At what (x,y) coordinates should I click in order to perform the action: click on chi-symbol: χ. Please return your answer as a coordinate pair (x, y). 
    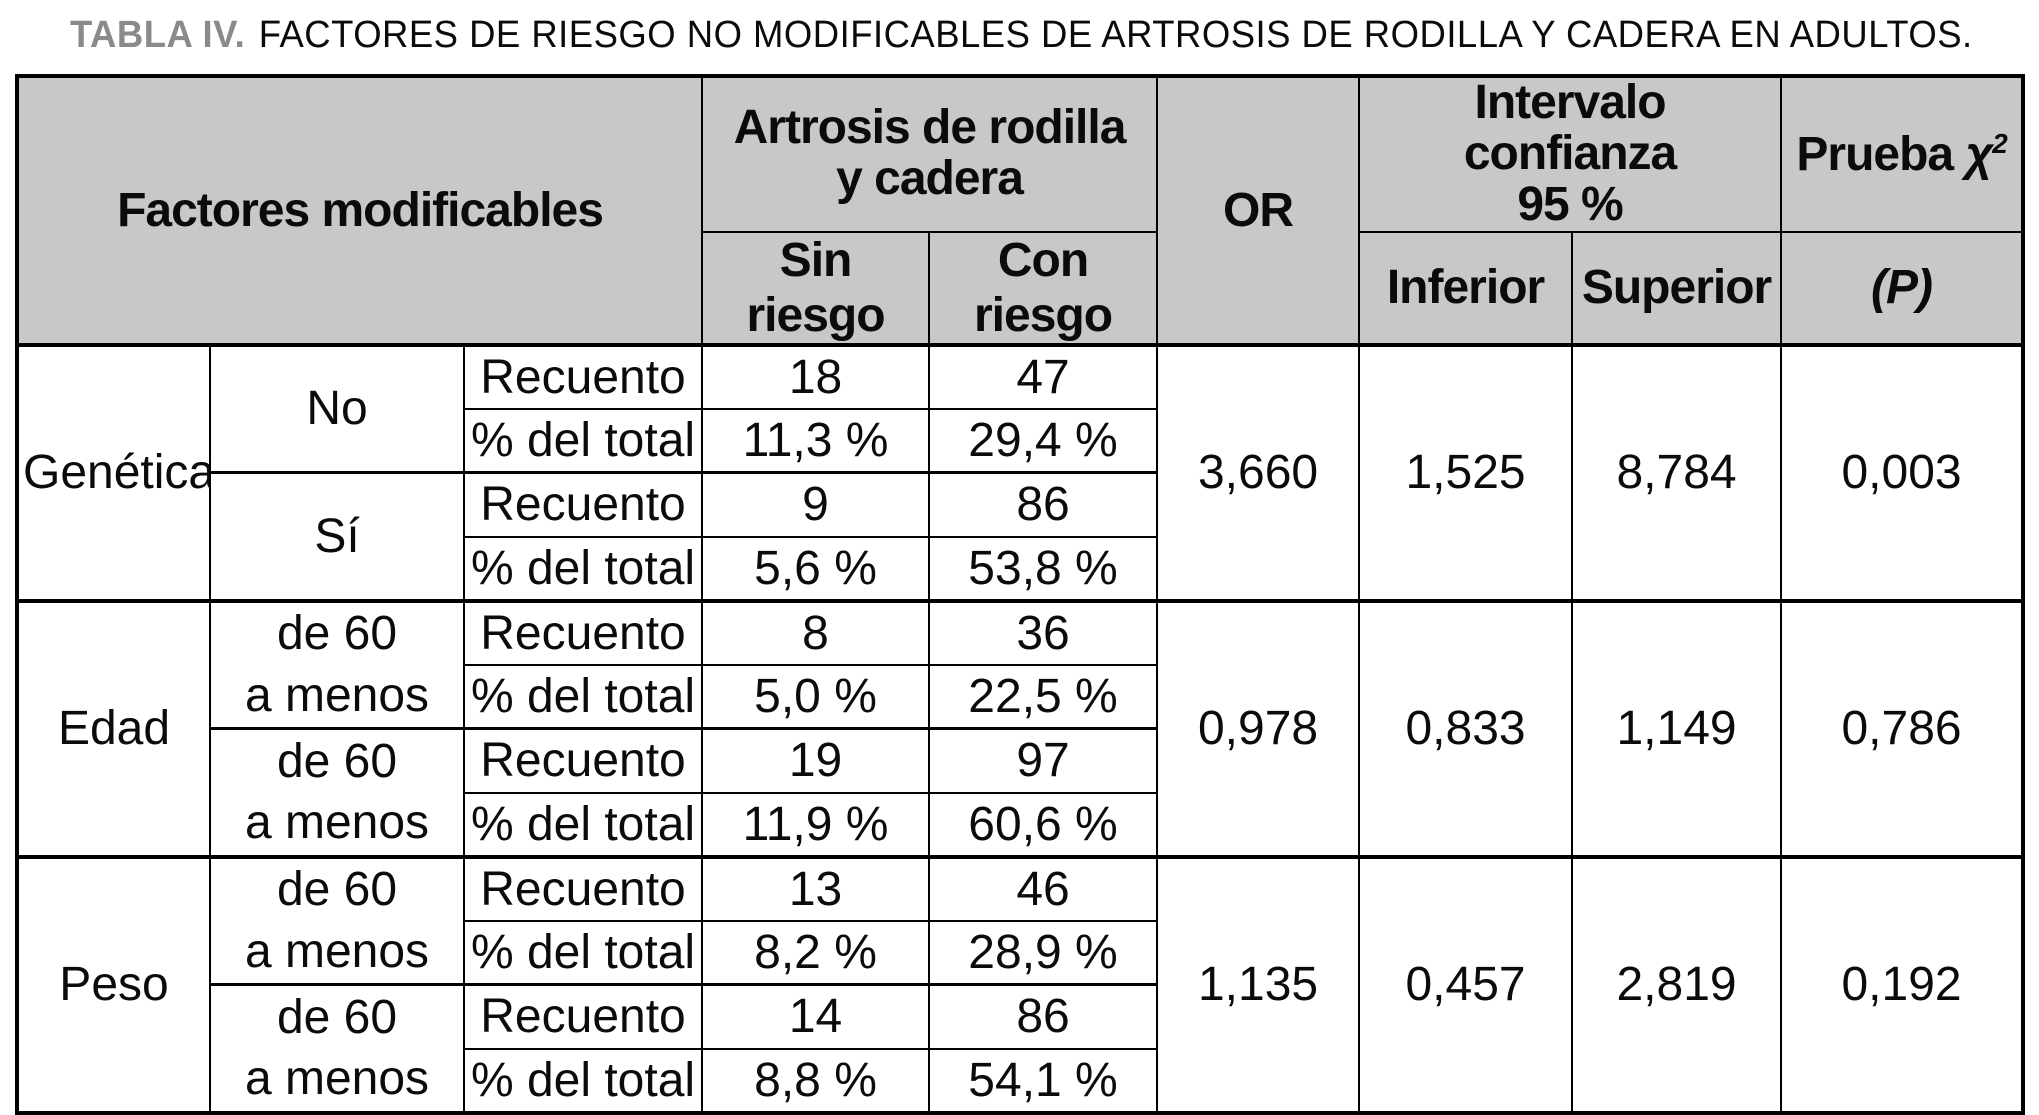
    Looking at the image, I should click on (1979, 154).